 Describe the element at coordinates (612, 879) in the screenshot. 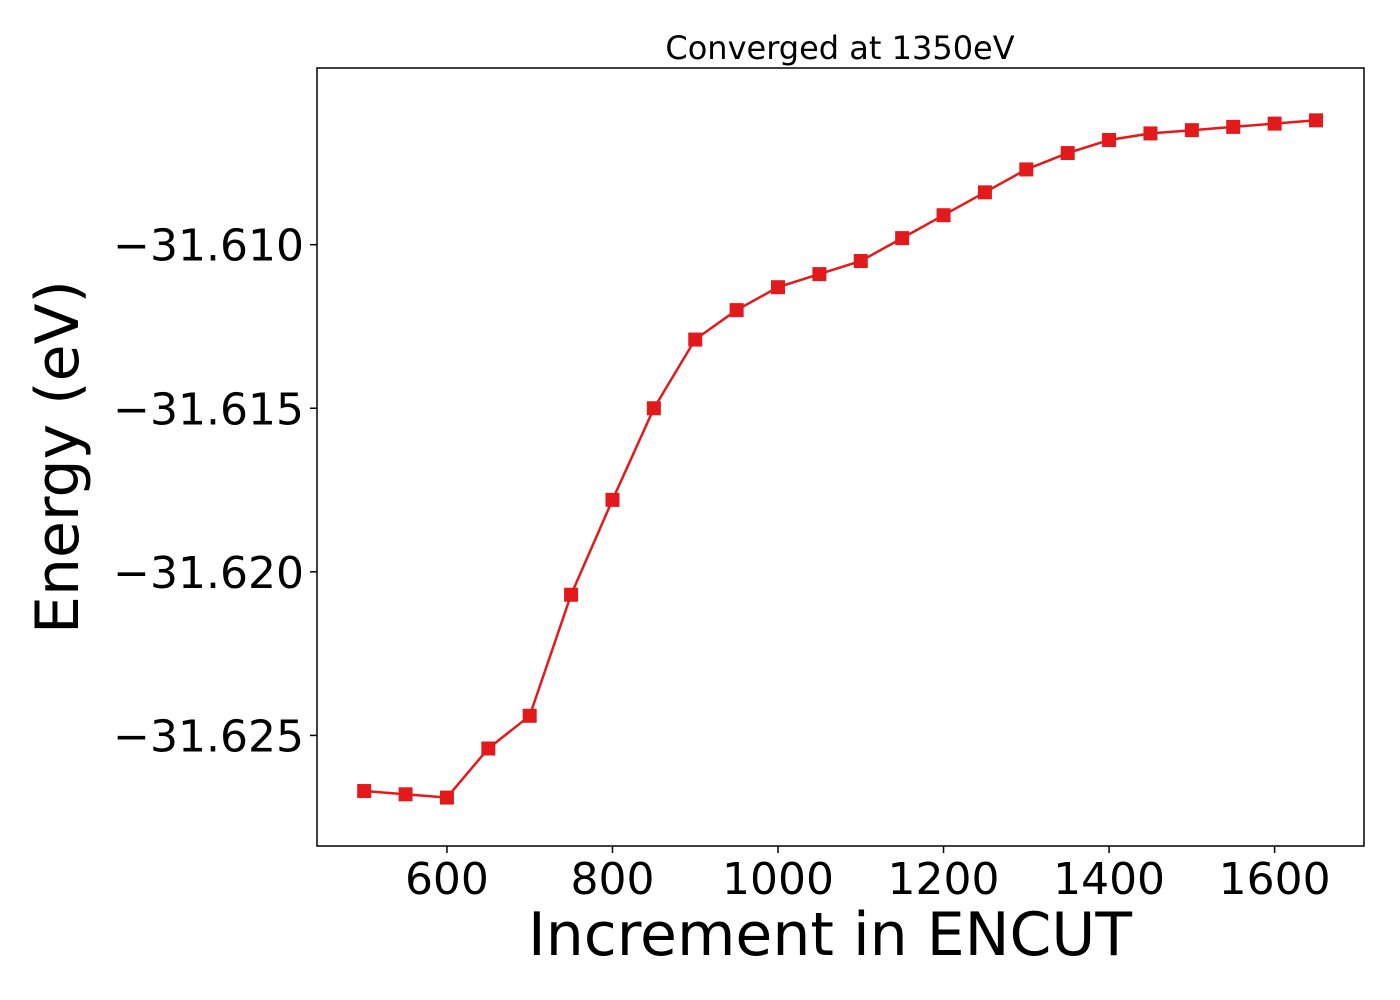

I see `x-tick-label: 800` at that location.